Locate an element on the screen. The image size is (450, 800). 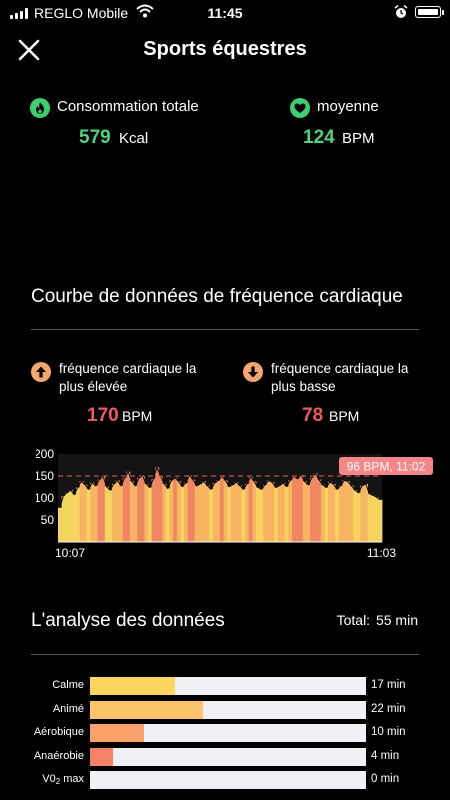
chart-tooltip-box is located at coordinates (386, 466).